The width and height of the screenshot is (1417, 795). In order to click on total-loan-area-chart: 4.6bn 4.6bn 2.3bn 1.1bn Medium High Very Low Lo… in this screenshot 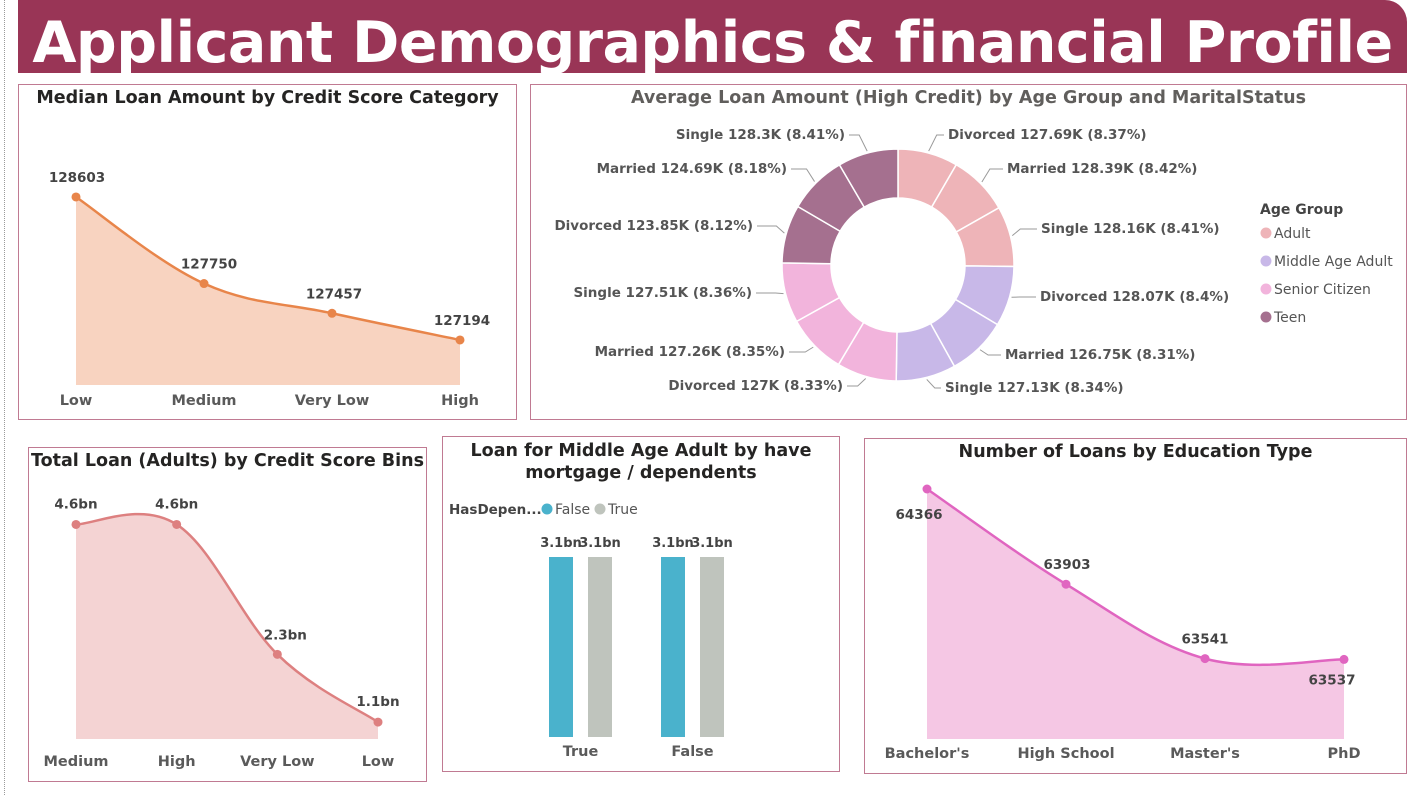, I will do `click(221, 633)`.